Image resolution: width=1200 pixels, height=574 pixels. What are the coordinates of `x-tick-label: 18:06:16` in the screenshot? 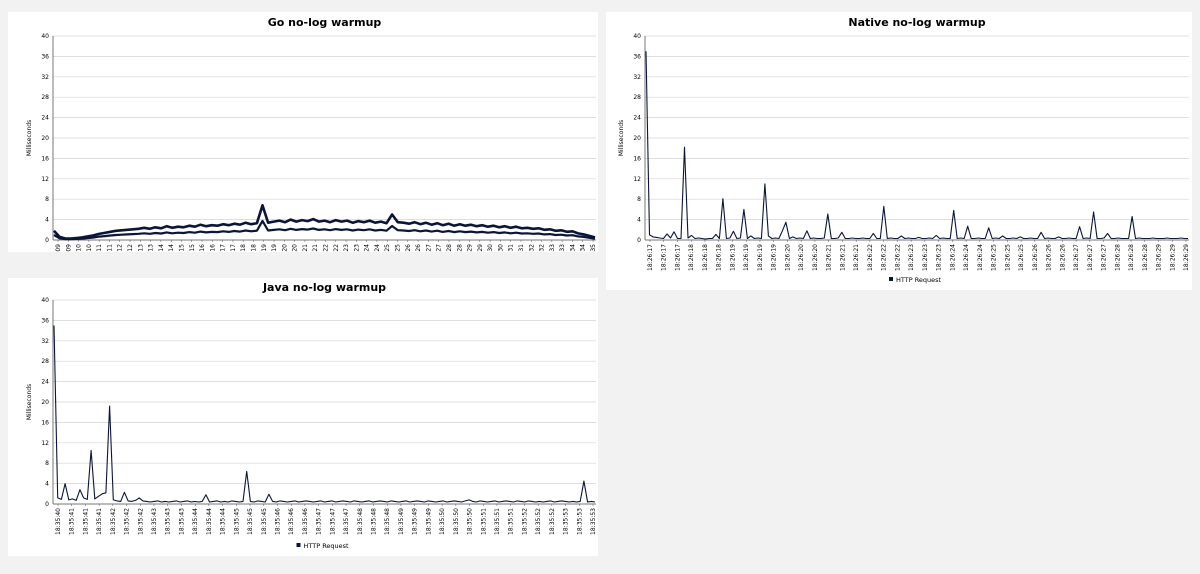 It's located at (202, 248).